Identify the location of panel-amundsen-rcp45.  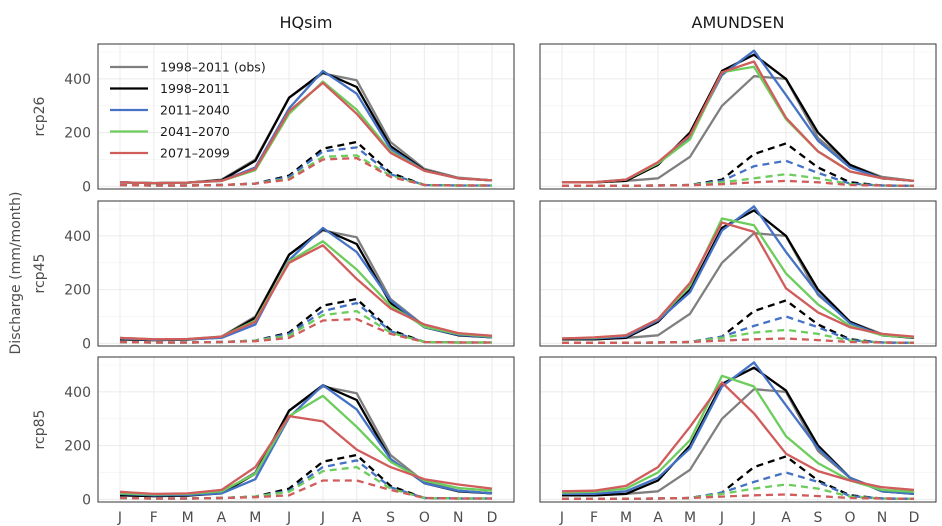
(738, 273).